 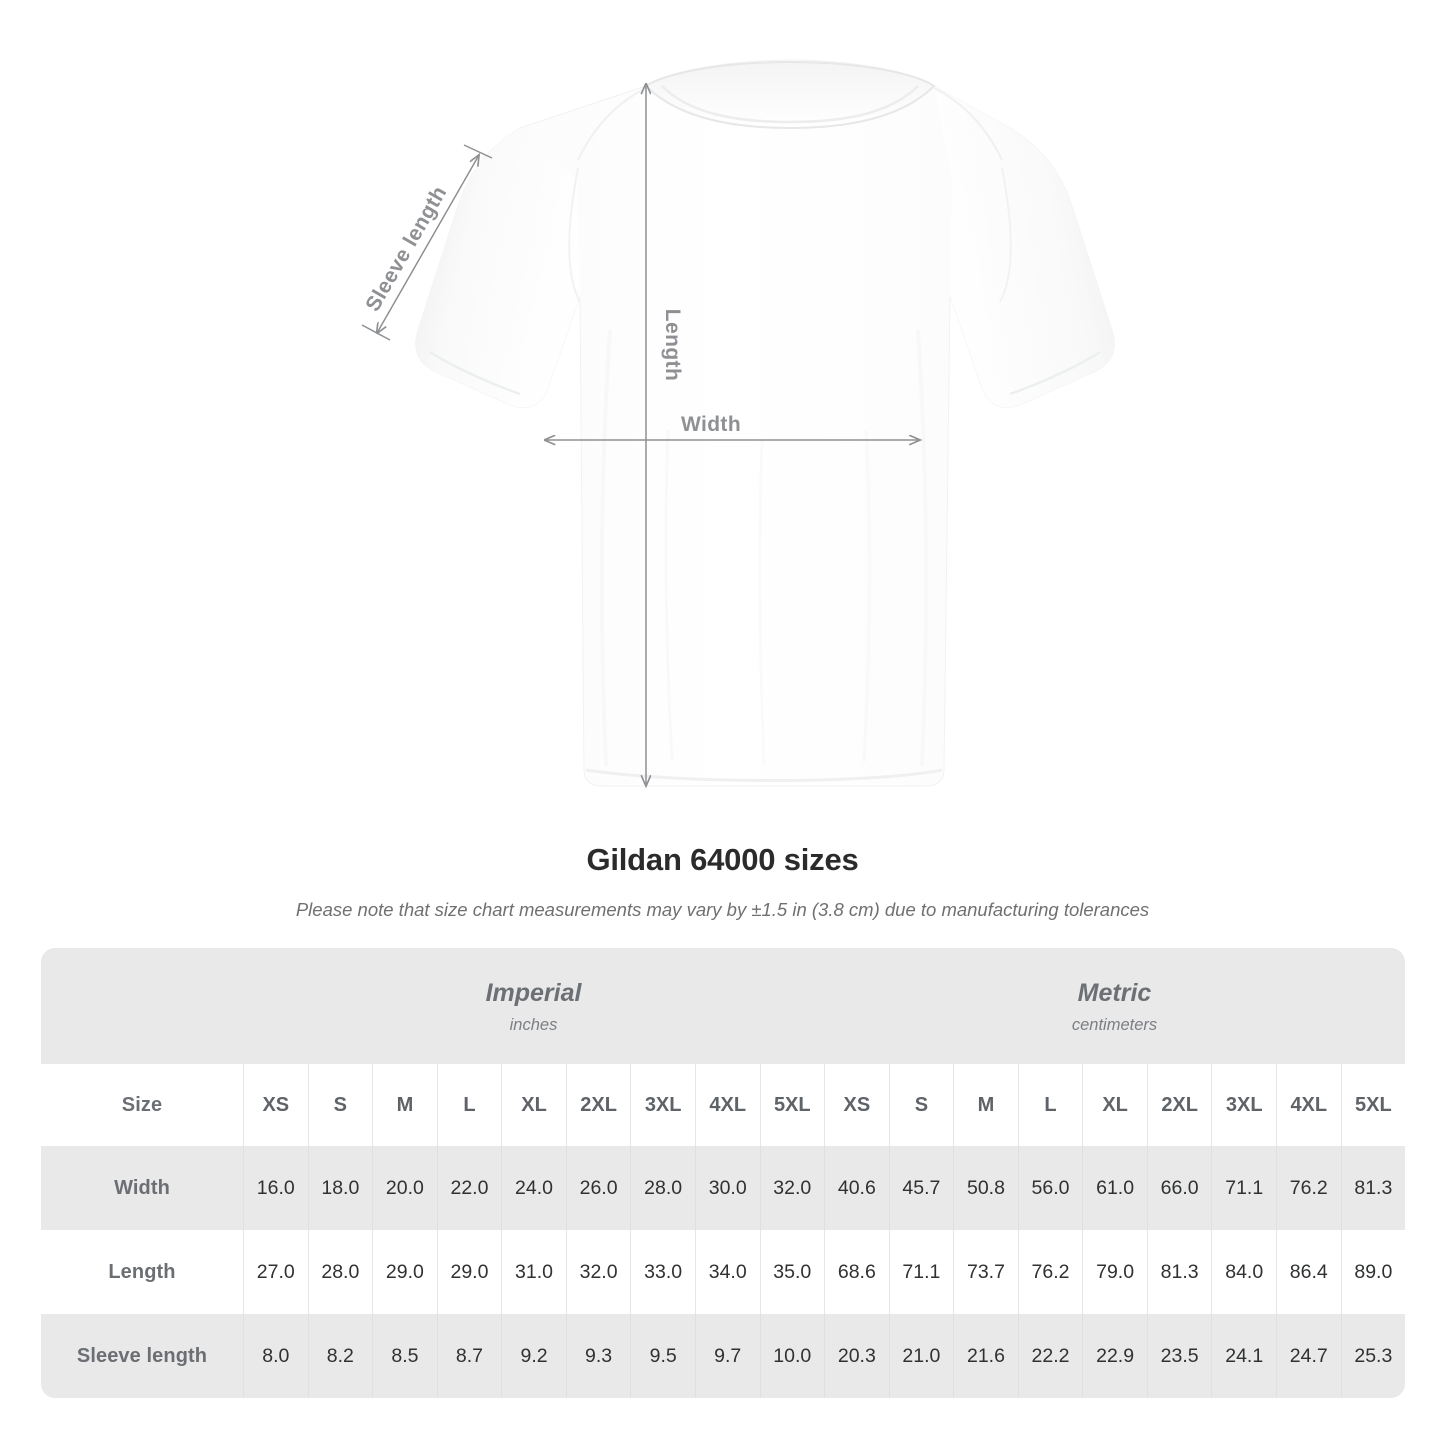 What do you see at coordinates (921, 1105) in the screenshot?
I see `size-header-cell: S` at bounding box center [921, 1105].